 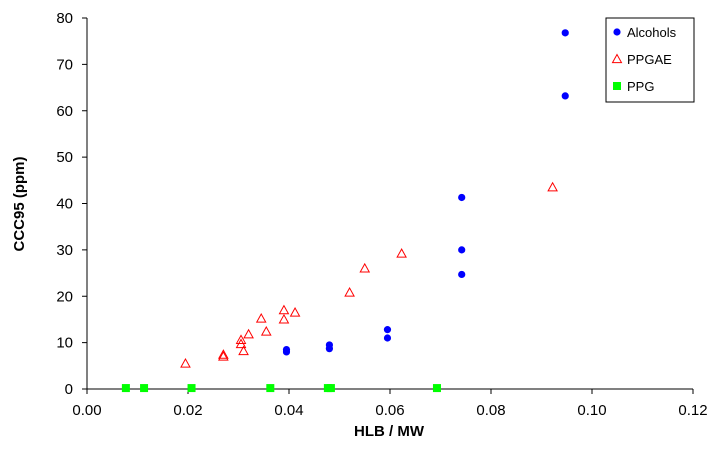 What do you see at coordinates (591, 410) in the screenshot?
I see `x-tick-label: 0.10` at bounding box center [591, 410].